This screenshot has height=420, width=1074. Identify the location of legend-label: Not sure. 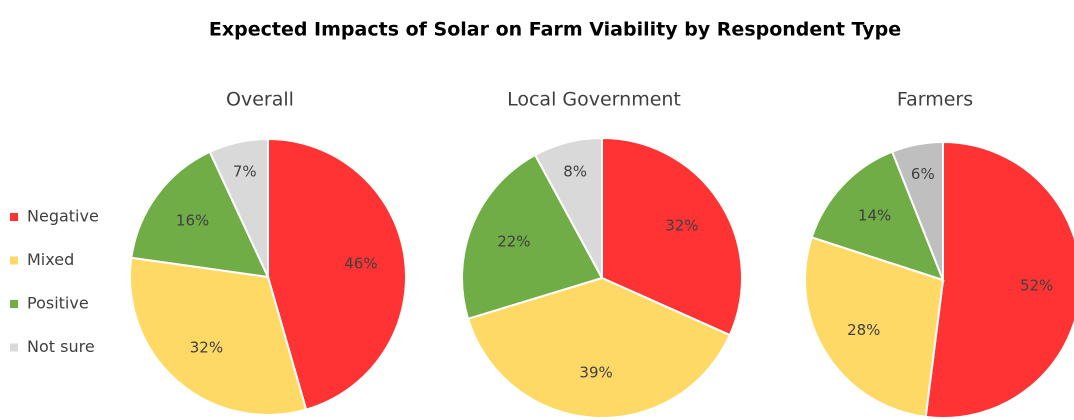
(61, 346).